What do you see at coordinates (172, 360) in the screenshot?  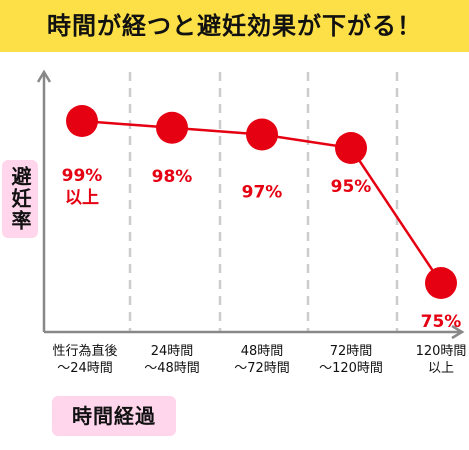 I see `x-tick-label-2: 24時間 〜48時間` at bounding box center [172, 360].